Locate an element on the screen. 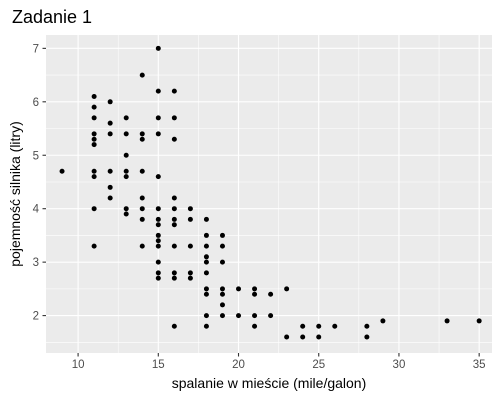  y-axis-title: pojemność silnika (litry) is located at coordinates (15, 193).